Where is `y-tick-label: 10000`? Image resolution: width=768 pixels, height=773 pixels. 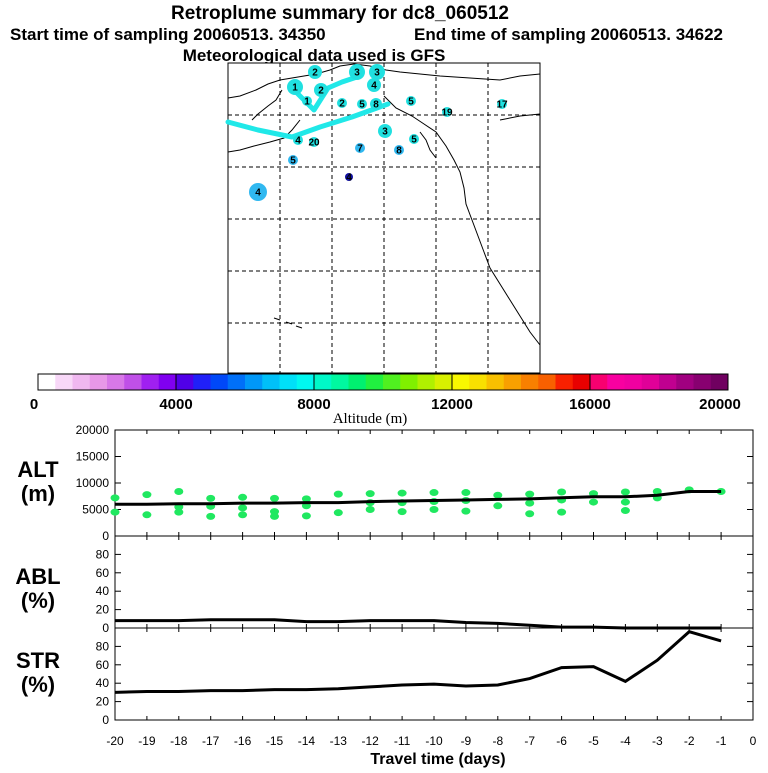
y-tick-label: 10000 is located at coordinates (93, 483).